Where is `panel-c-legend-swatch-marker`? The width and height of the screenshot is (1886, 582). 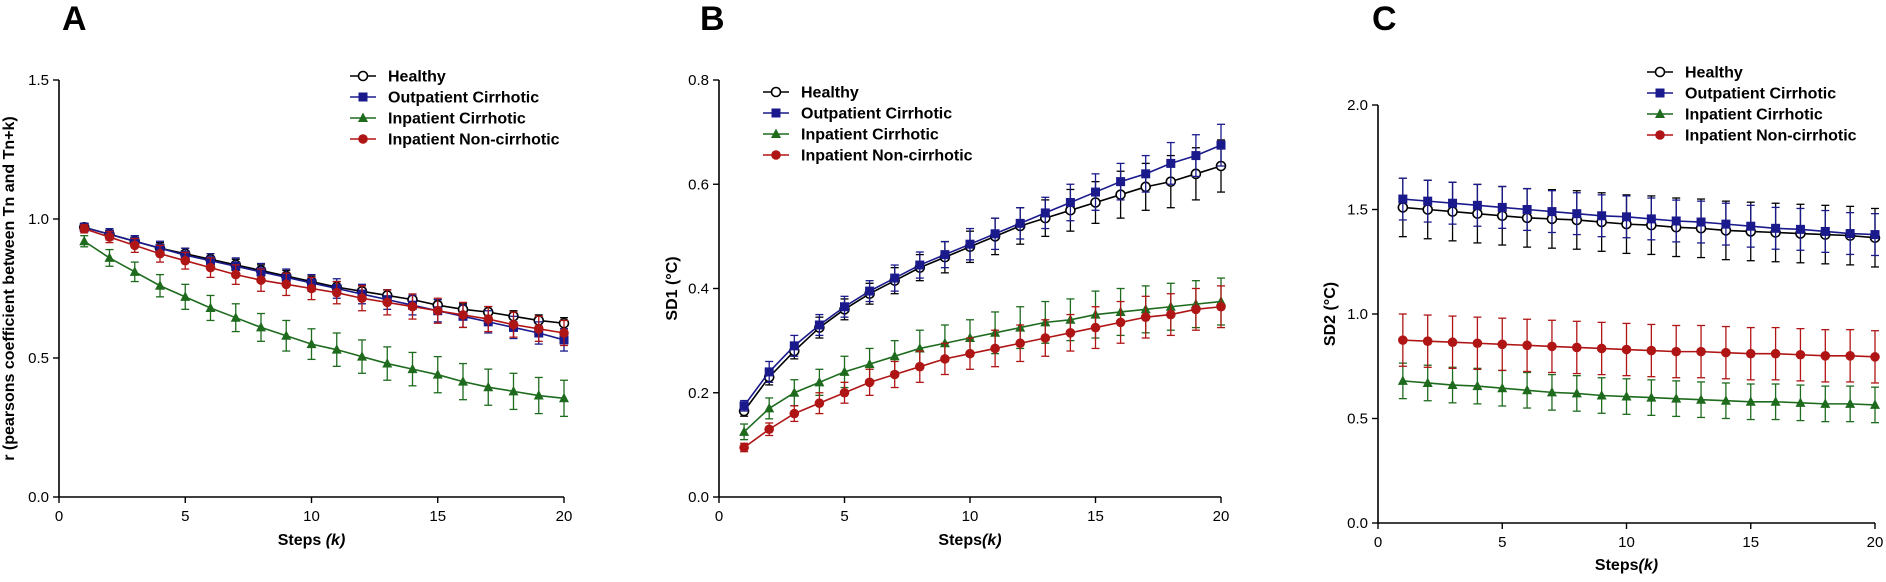 panel-c-legend-swatch-marker is located at coordinates (1660, 135).